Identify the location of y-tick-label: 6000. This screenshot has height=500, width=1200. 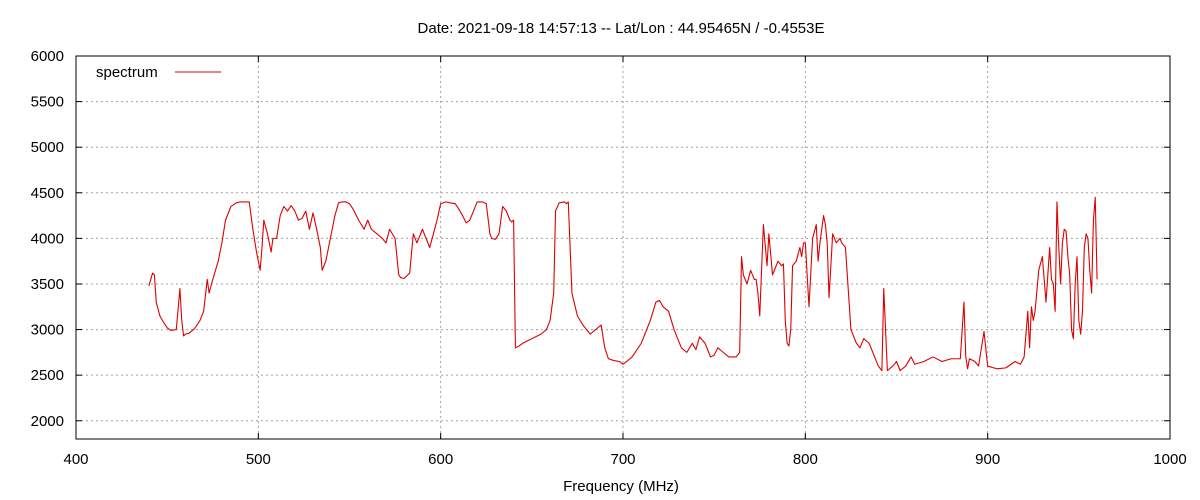
(47, 56).